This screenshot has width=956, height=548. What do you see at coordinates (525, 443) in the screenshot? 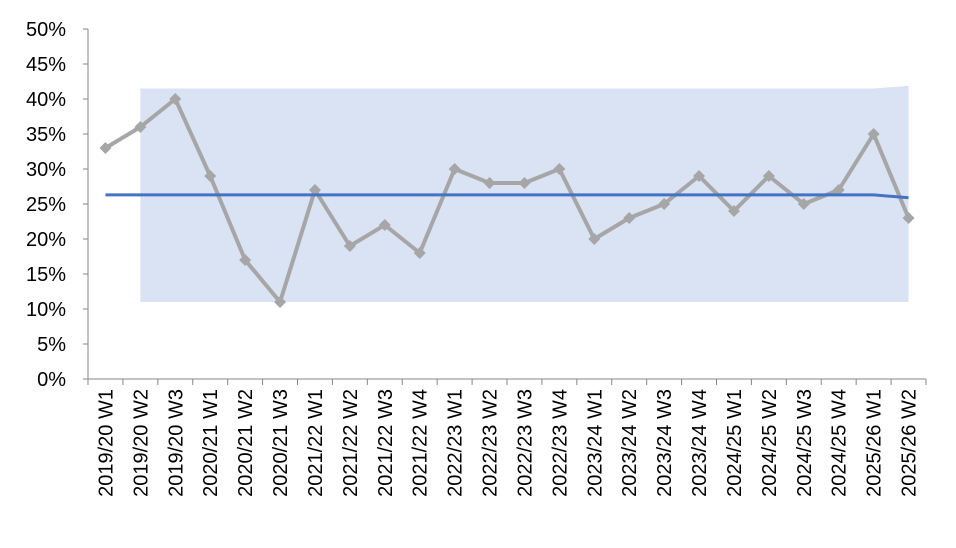
I see `x-tick-label: 2022/23 W3` at bounding box center [525, 443].